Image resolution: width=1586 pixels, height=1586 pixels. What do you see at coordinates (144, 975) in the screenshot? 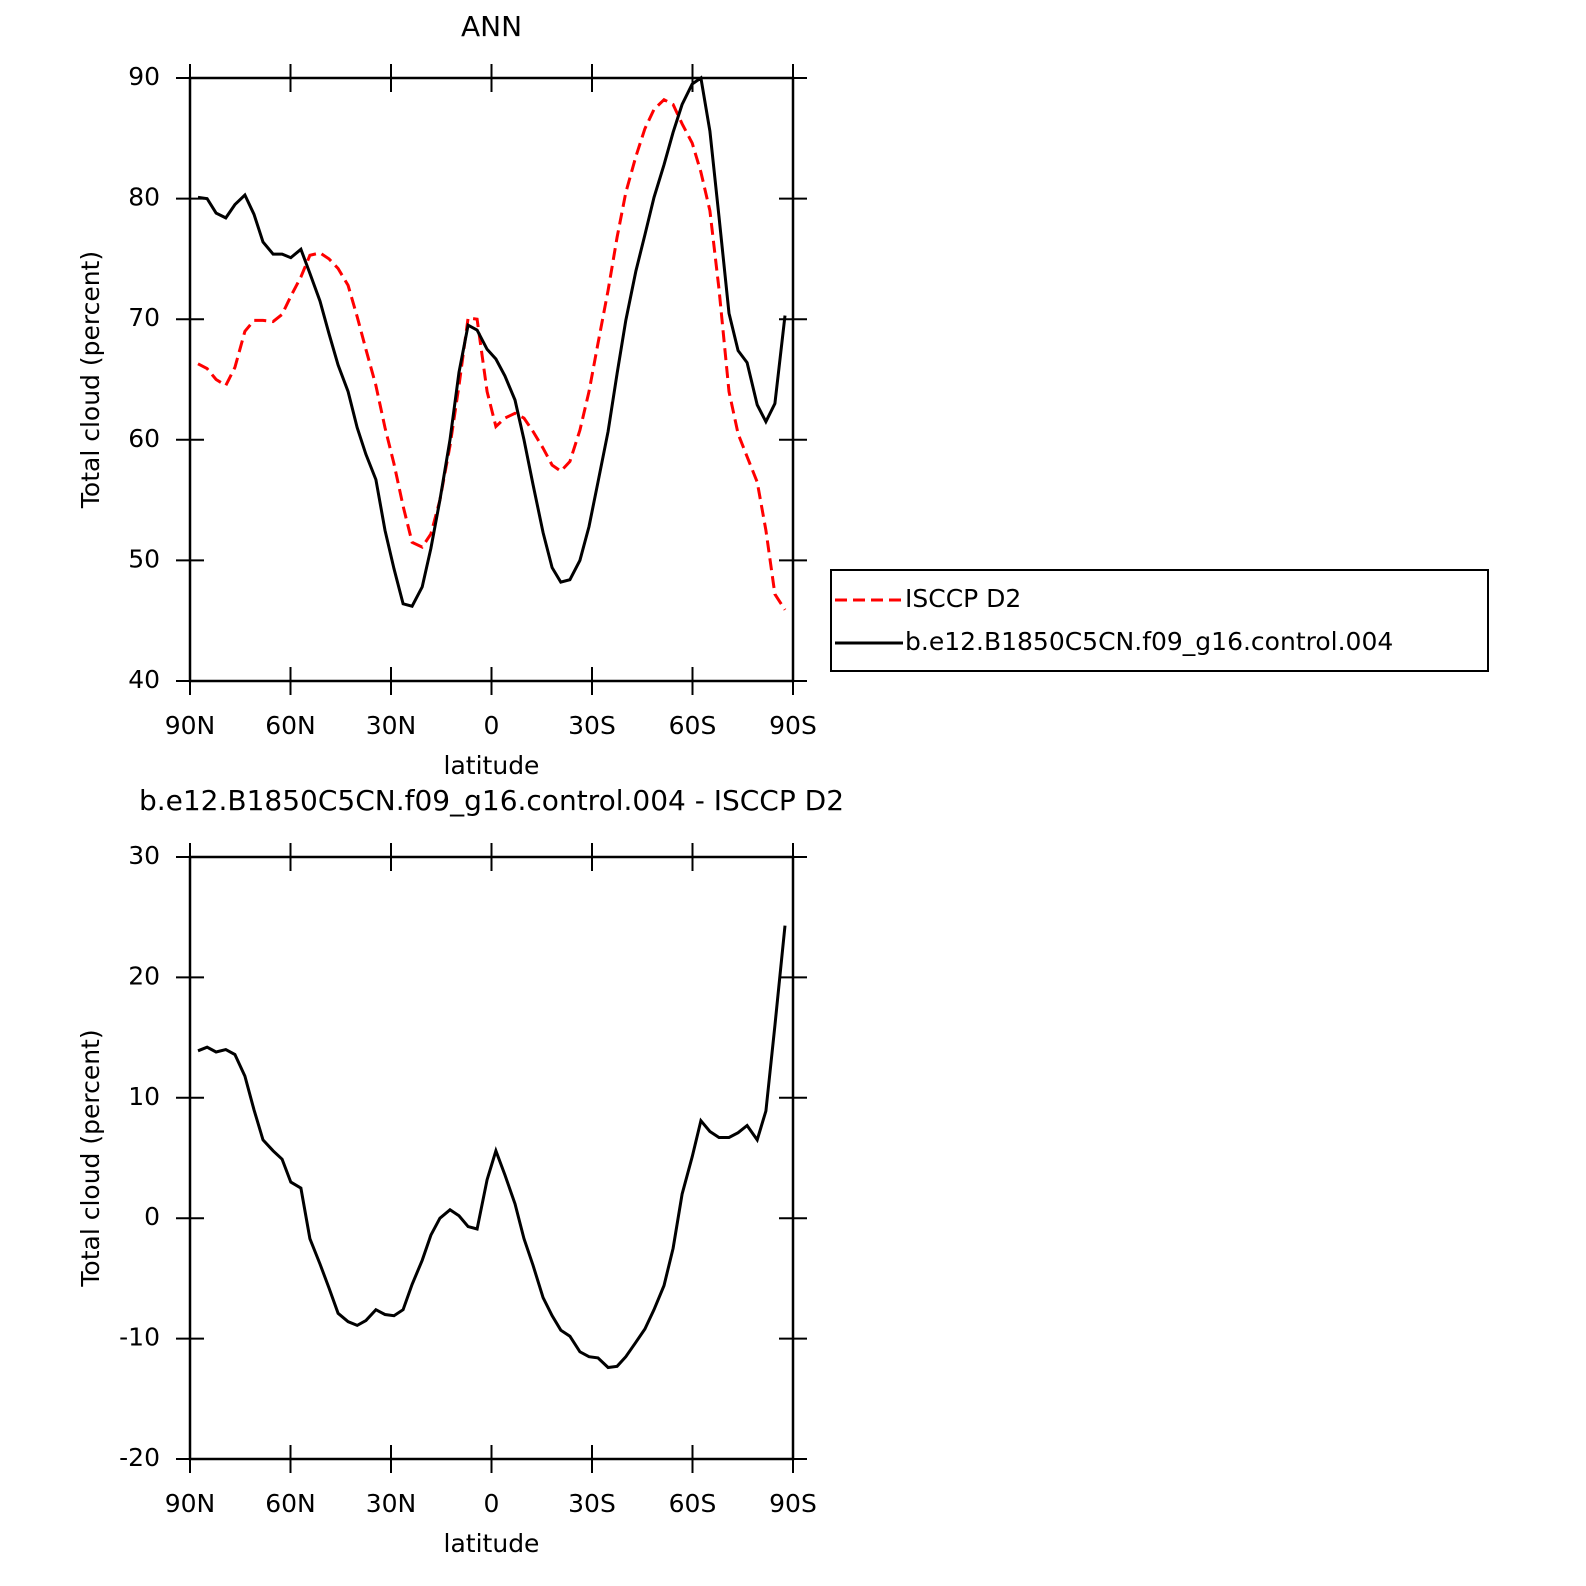
I see `y-tick-label: 20` at bounding box center [144, 975].